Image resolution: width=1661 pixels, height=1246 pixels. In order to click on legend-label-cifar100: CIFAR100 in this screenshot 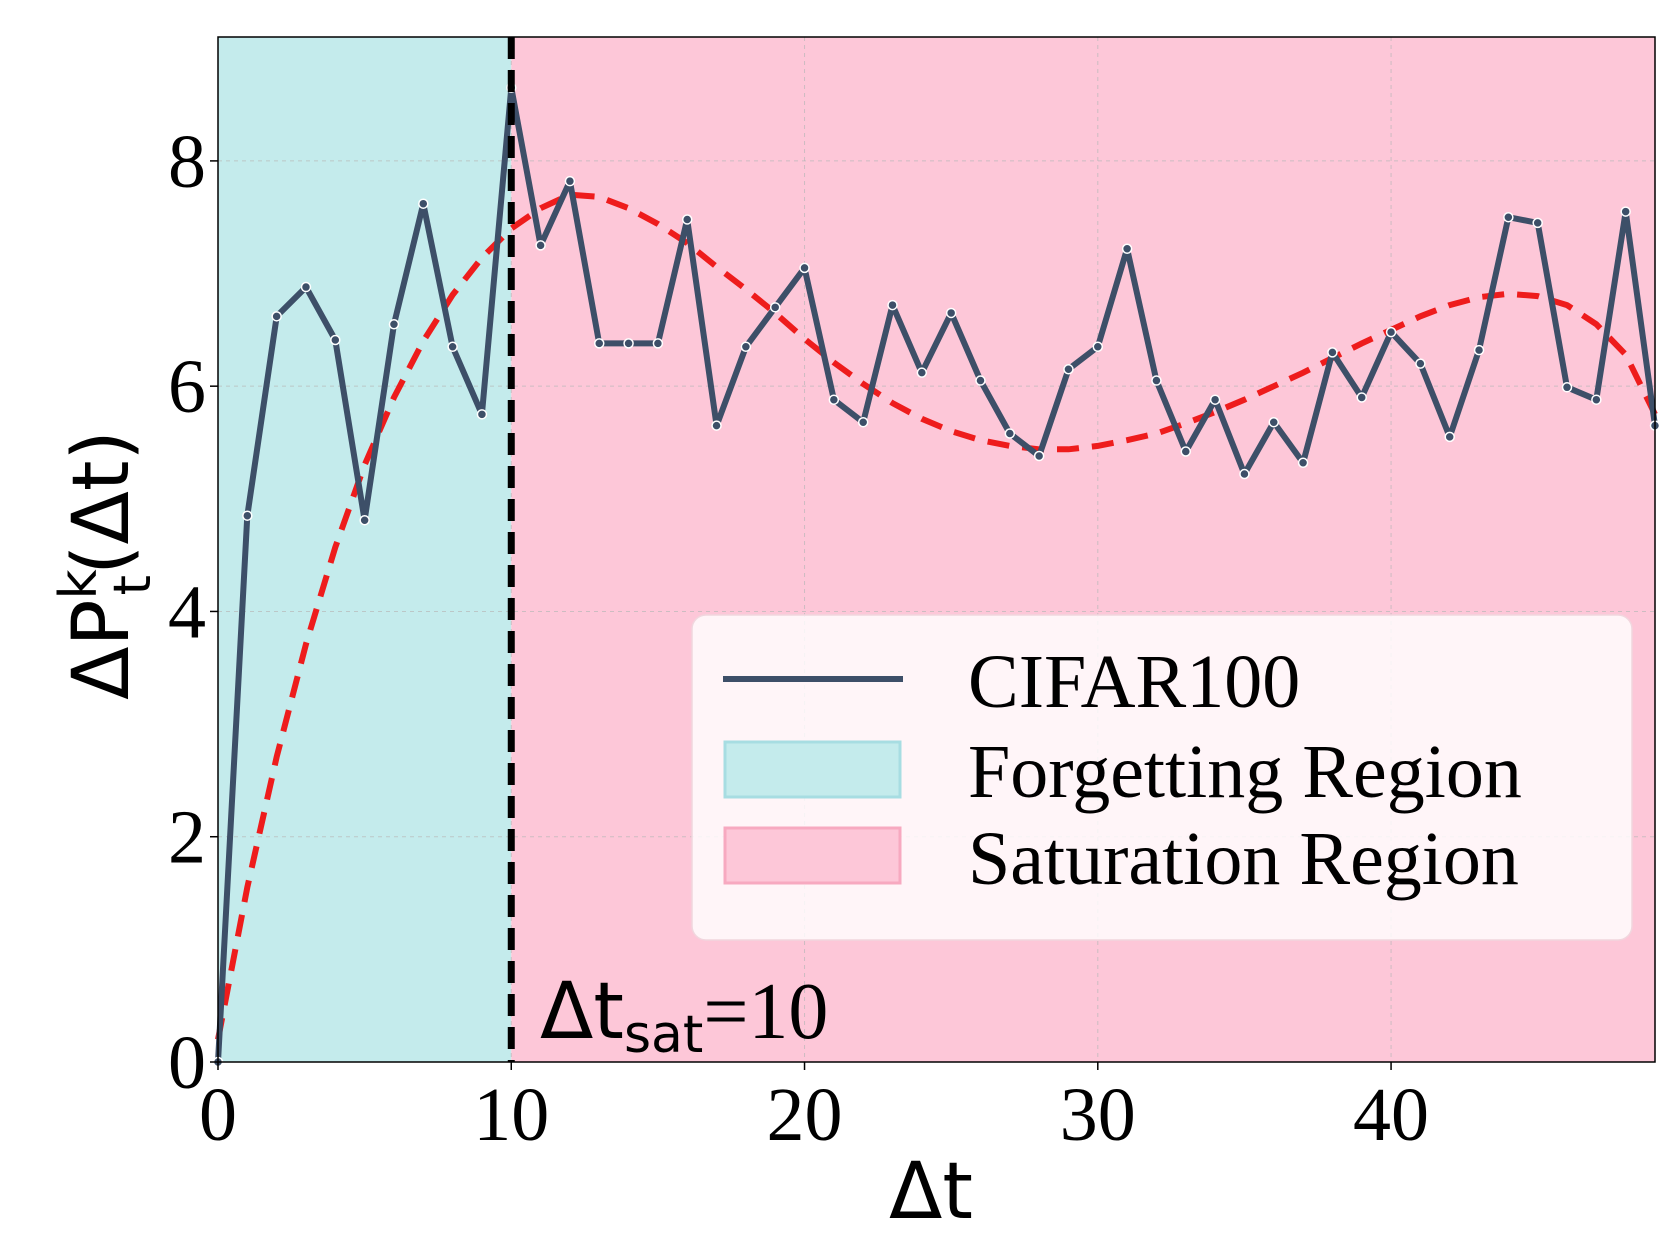, I will do `click(1134, 682)`.